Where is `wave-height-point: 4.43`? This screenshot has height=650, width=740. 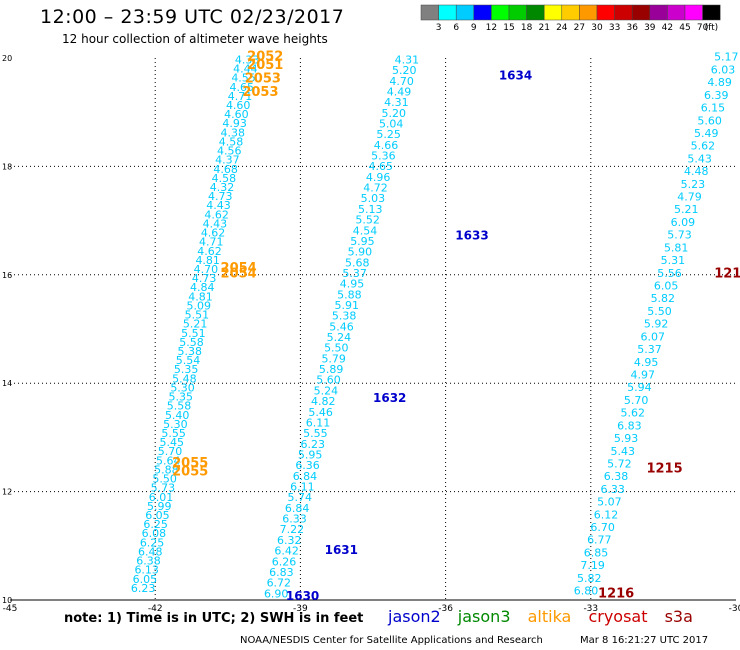
wave-height-point: 4.43 is located at coordinates (218, 205).